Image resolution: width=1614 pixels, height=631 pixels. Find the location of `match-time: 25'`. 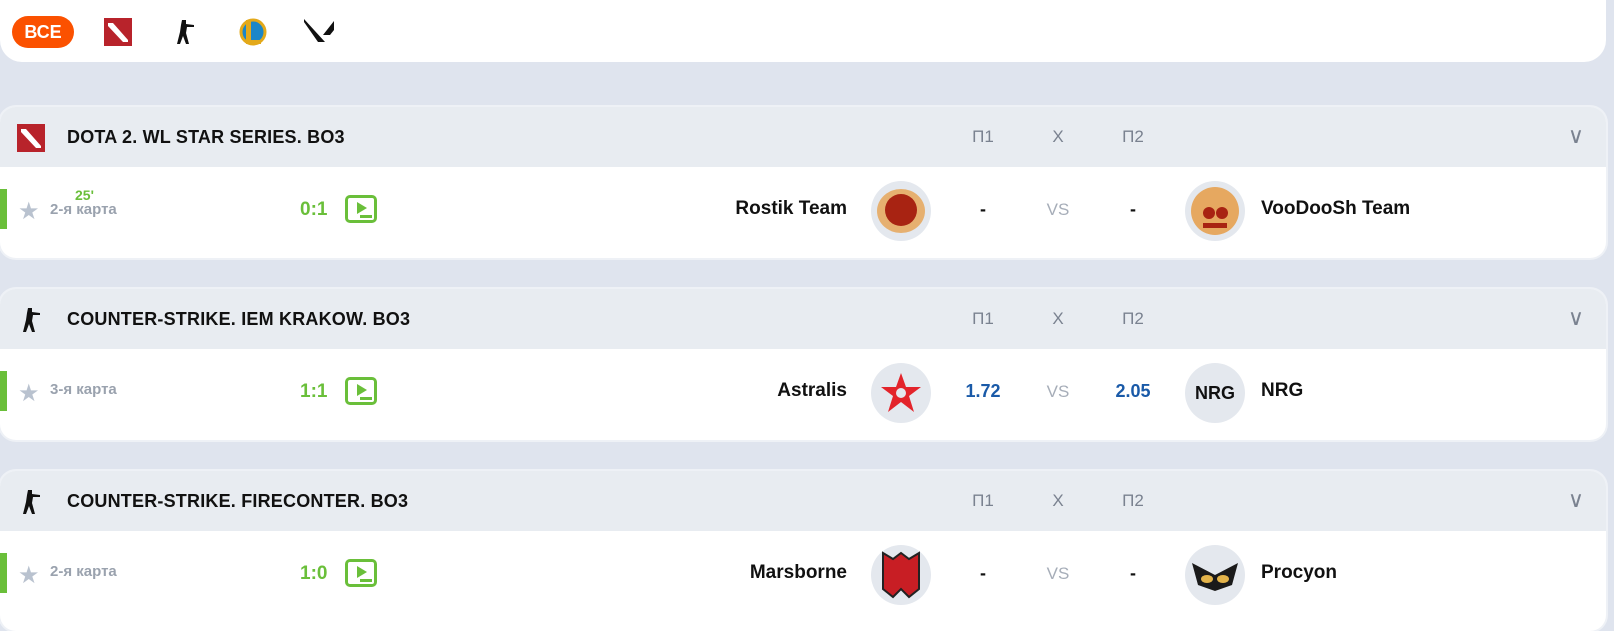

match-time: 25' is located at coordinates (84, 195).